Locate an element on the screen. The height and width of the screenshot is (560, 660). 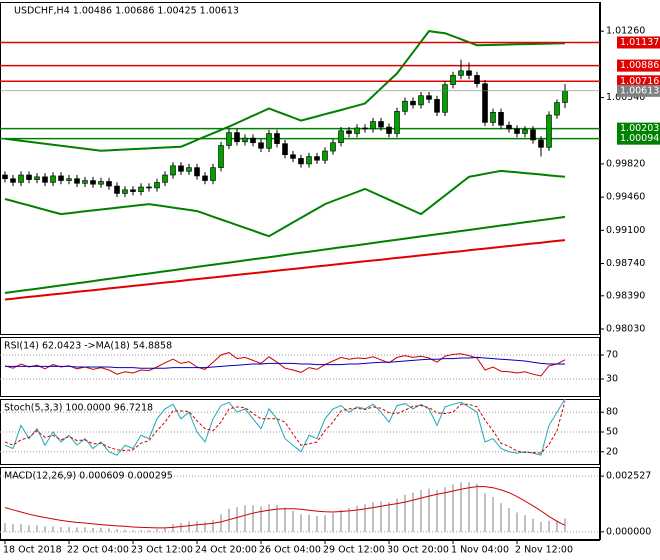
y-tick-label: 0.98740 is located at coordinates (625, 263).